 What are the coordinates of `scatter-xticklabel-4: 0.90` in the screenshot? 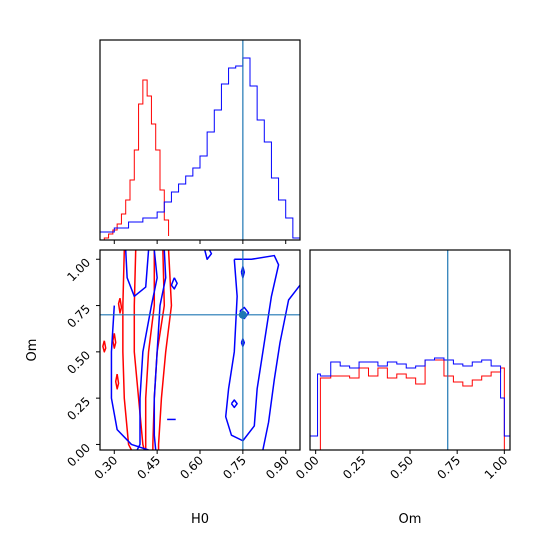 It's located at (277, 467).